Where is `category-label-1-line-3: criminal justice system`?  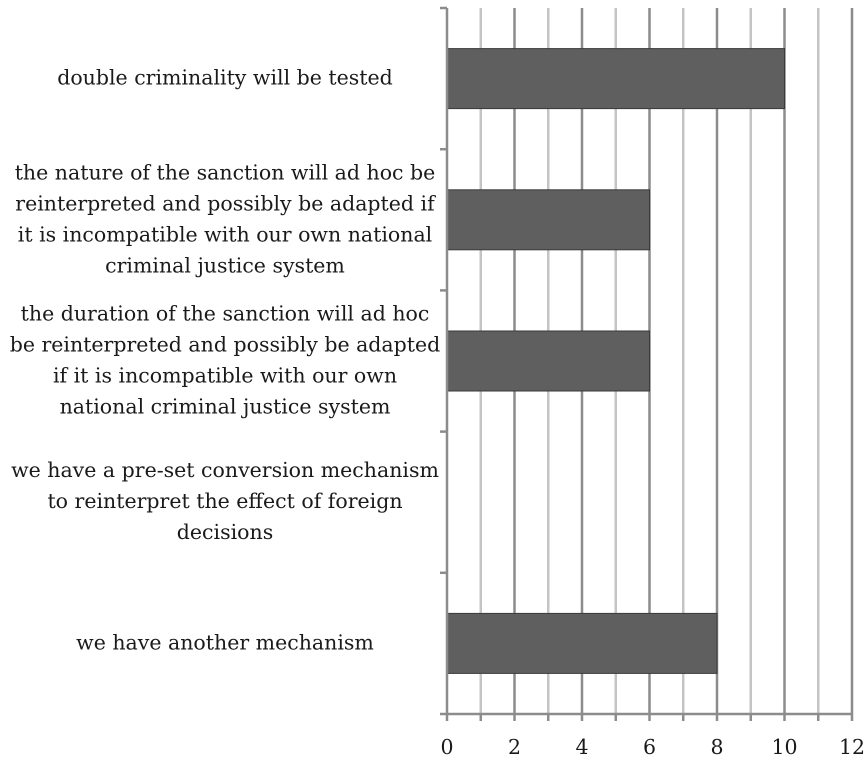
category-label-1-line-3: criminal justice system is located at coordinates (225, 265).